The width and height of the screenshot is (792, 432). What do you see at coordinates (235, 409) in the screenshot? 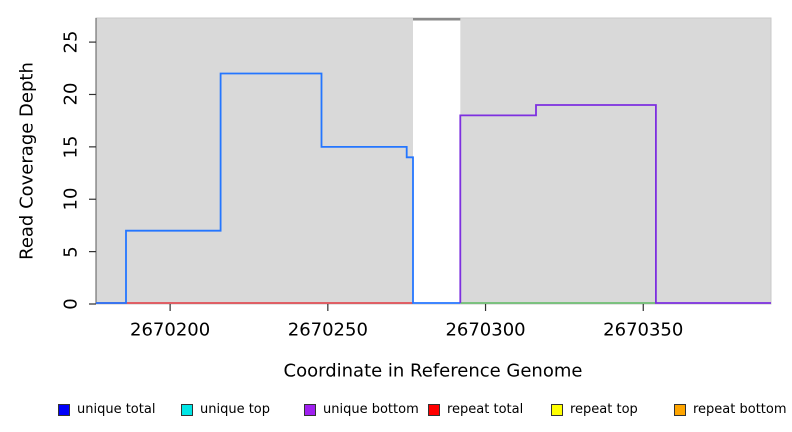
I see `legend-label: unique top` at bounding box center [235, 409].